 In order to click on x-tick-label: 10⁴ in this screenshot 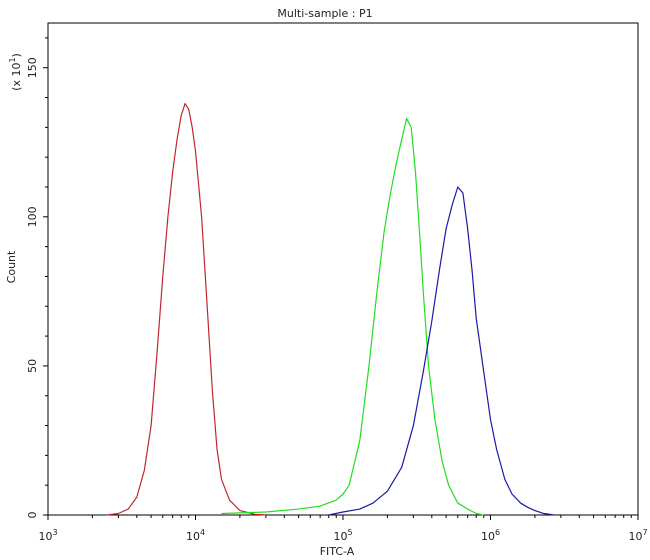, I will do `click(195, 535)`.